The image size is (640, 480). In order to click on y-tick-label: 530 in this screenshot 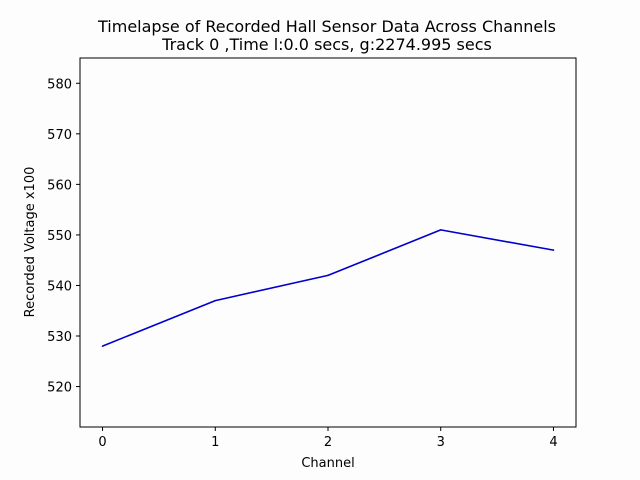, I will do `click(59, 337)`.